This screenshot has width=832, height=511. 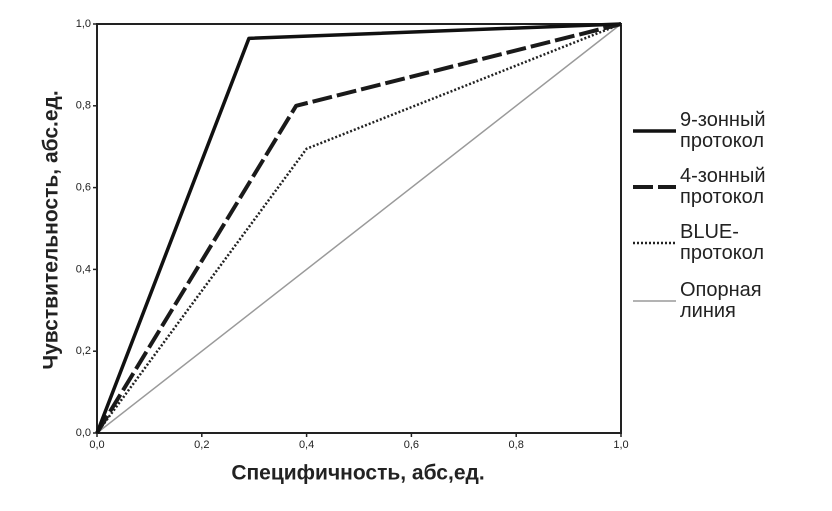 I want to click on x-tick-label: 0,8, so click(x=516, y=445).